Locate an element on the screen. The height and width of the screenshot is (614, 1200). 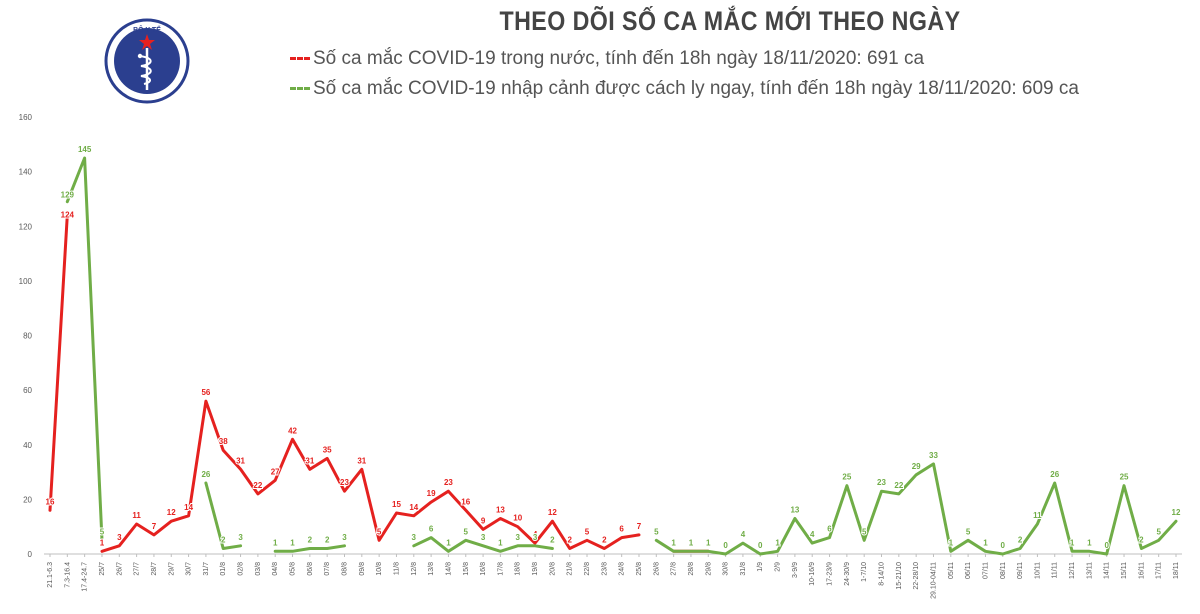
x-tick-label: 24-30/9 is located at coordinates (847, 574).